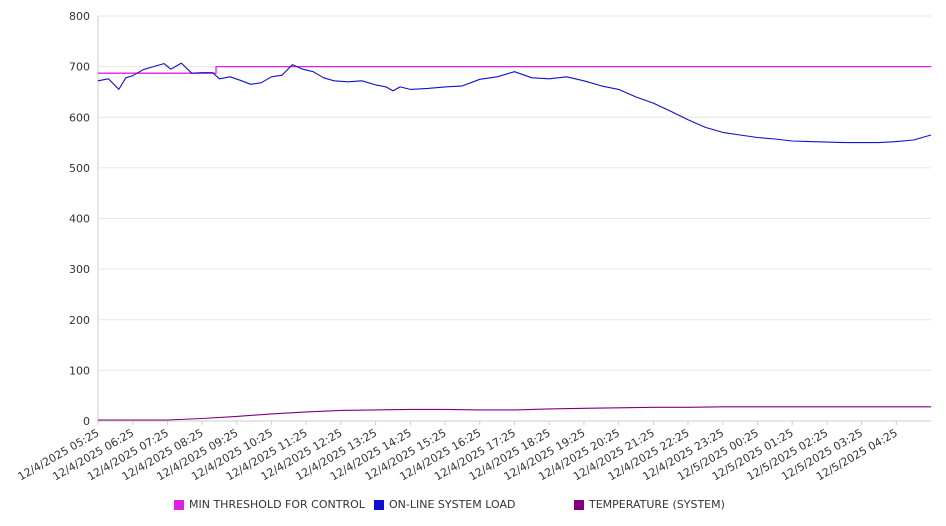  What do you see at coordinates (514, 103) in the screenshot?
I see `series-line-system-load` at bounding box center [514, 103].